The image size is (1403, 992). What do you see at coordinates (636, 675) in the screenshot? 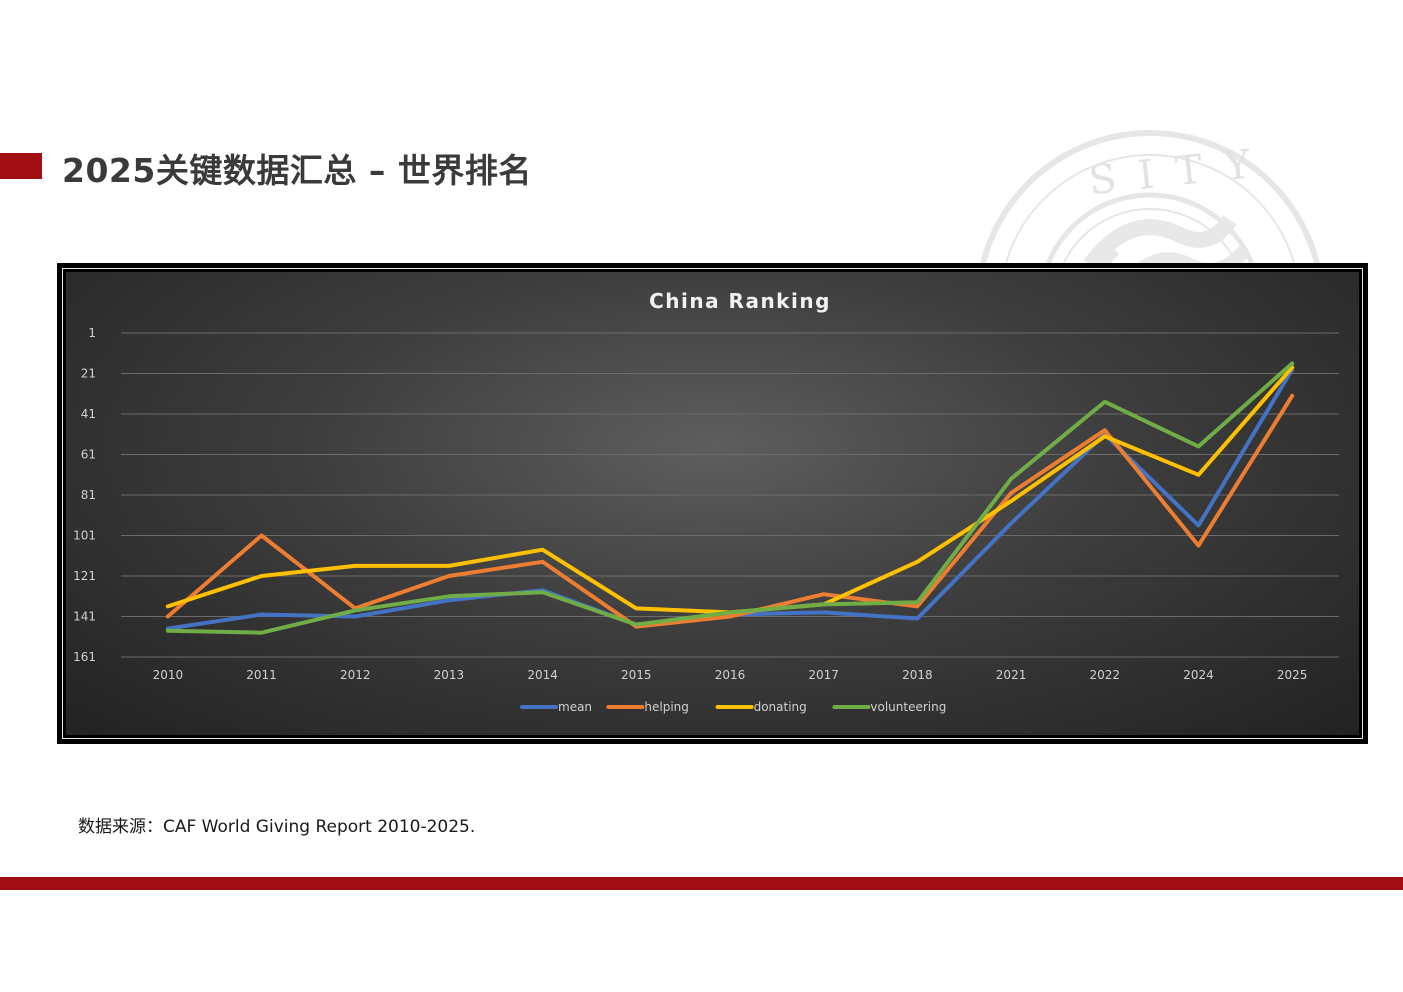
I see `x-tick-label: 2015` at bounding box center [636, 675].